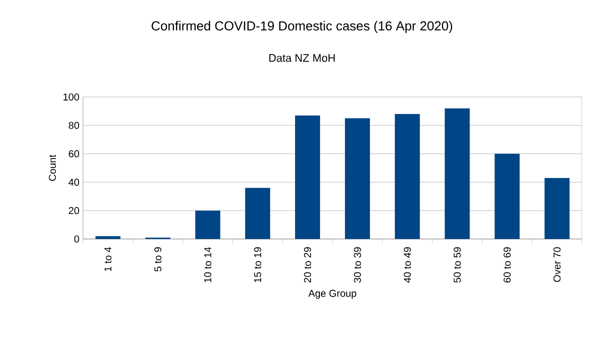 The image size is (605, 340). Describe the element at coordinates (357, 265) in the screenshot. I see `x-tick-label: 30 to 39` at that location.